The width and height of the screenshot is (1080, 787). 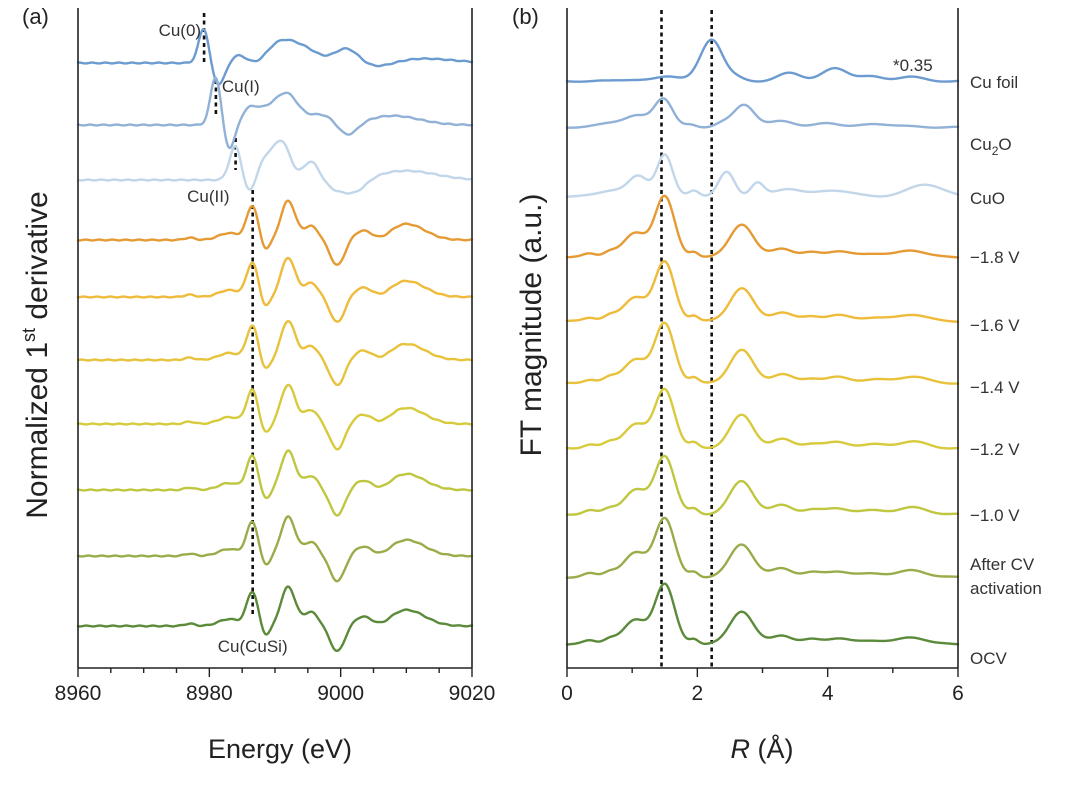 I want to click on annotation-cu-ii-: Cu(II), so click(x=208, y=196).